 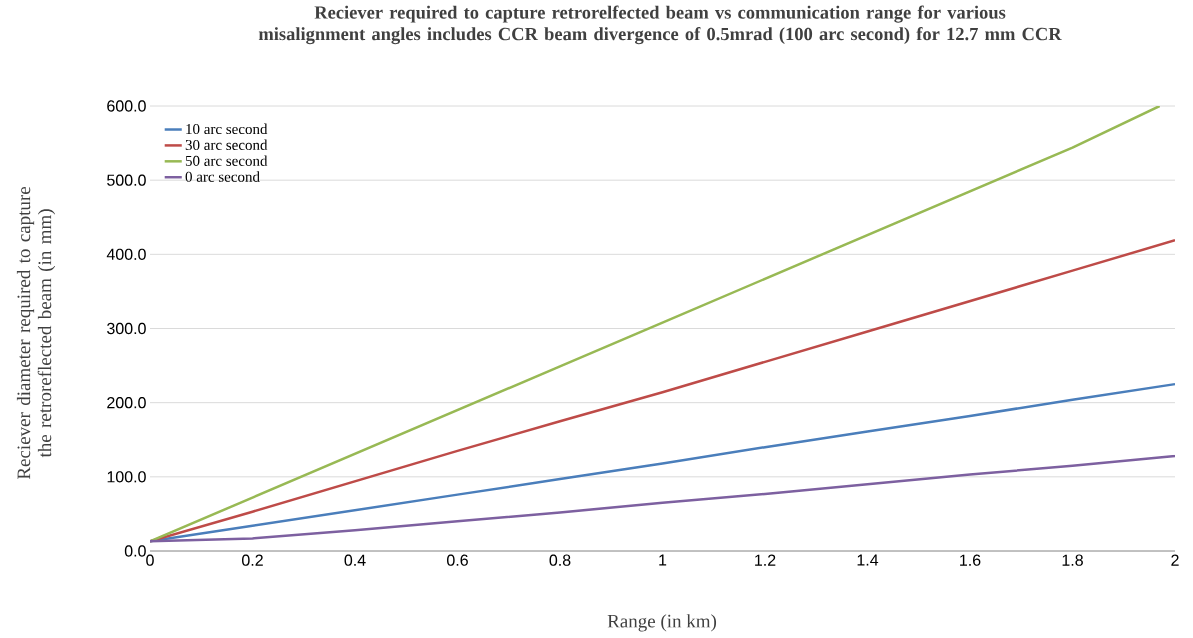 I want to click on y-tick-label: 400.0, so click(x=126, y=254).